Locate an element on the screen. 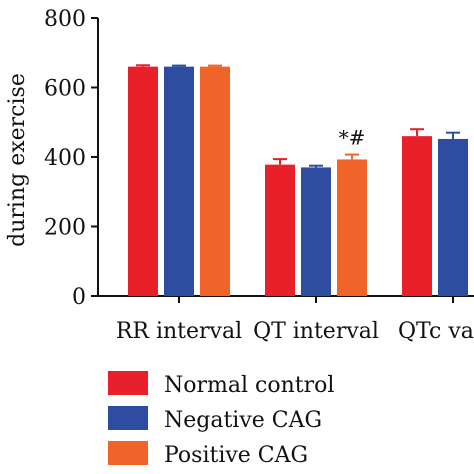 The width and height of the screenshot is (474, 474). category-labels: RR interval QT interval QTc va is located at coordinates (295, 331).